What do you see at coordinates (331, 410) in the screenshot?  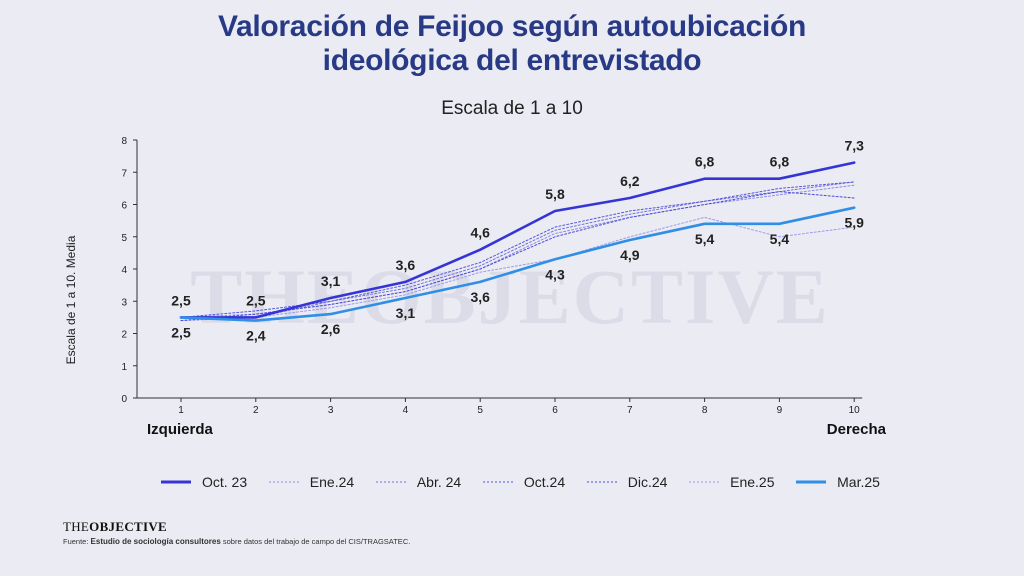 I see `x-tick-label: 3` at bounding box center [331, 410].